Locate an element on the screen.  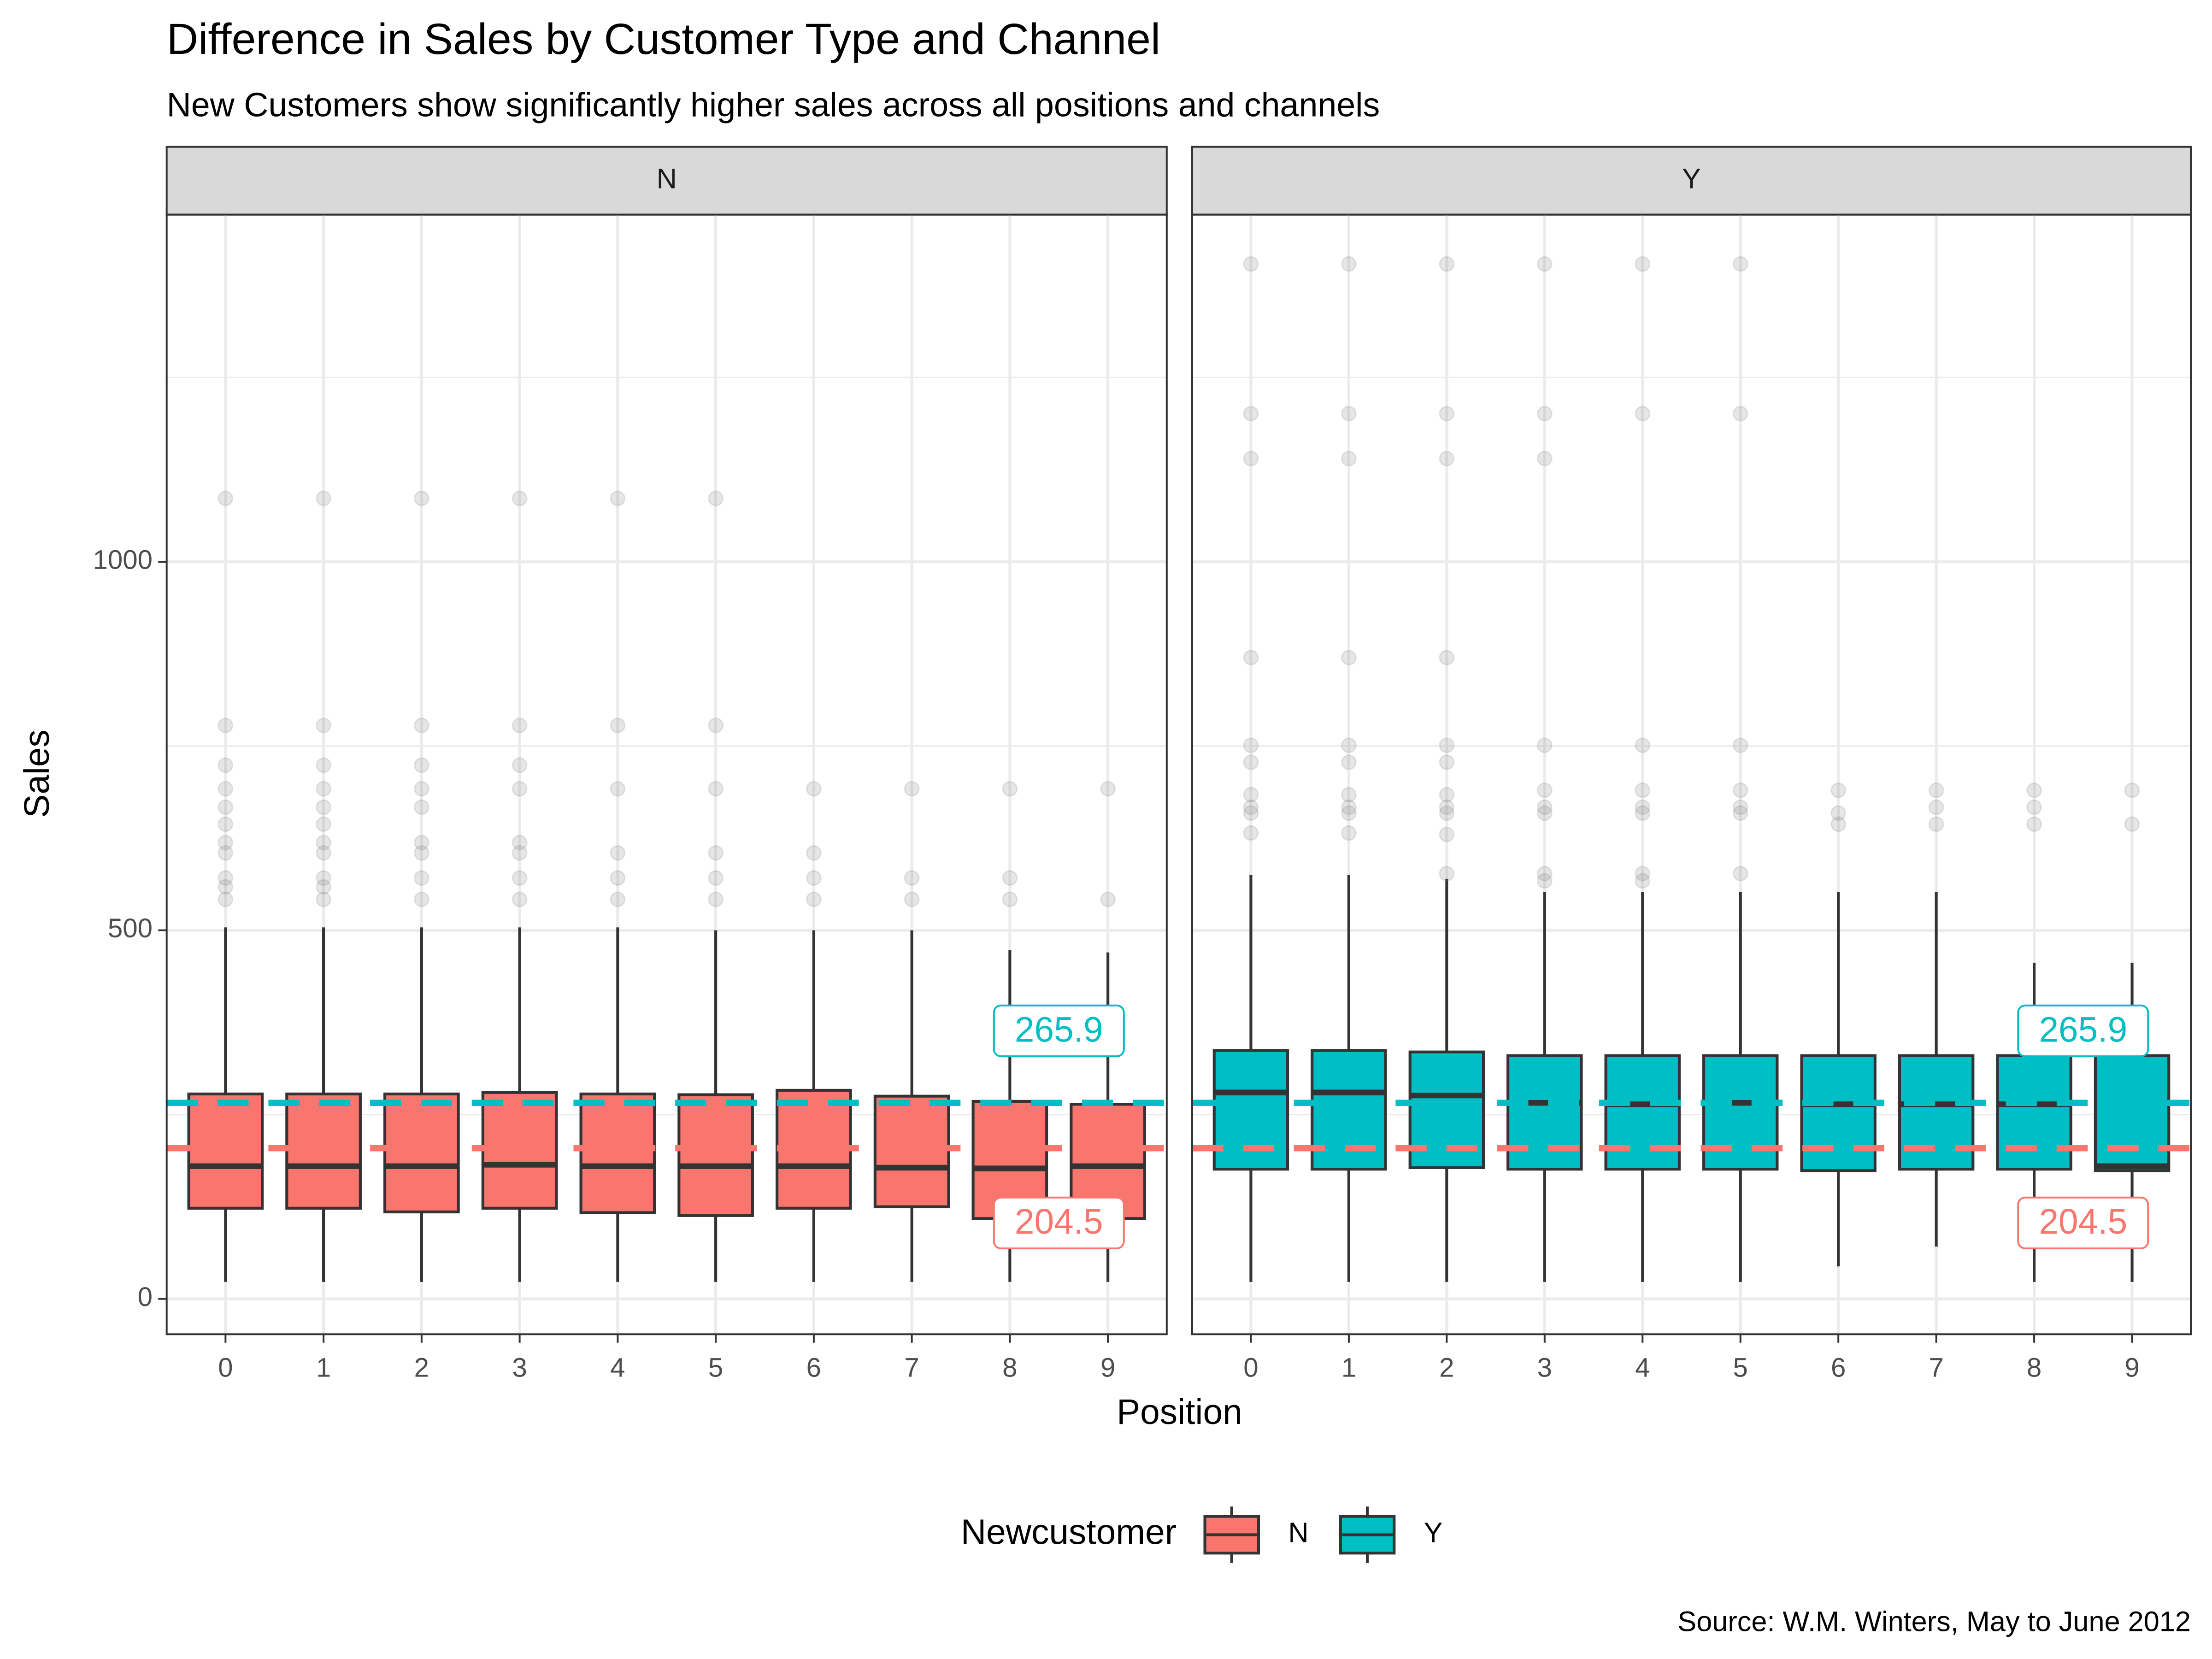
y-axis-title: Sales is located at coordinates (37, 773).